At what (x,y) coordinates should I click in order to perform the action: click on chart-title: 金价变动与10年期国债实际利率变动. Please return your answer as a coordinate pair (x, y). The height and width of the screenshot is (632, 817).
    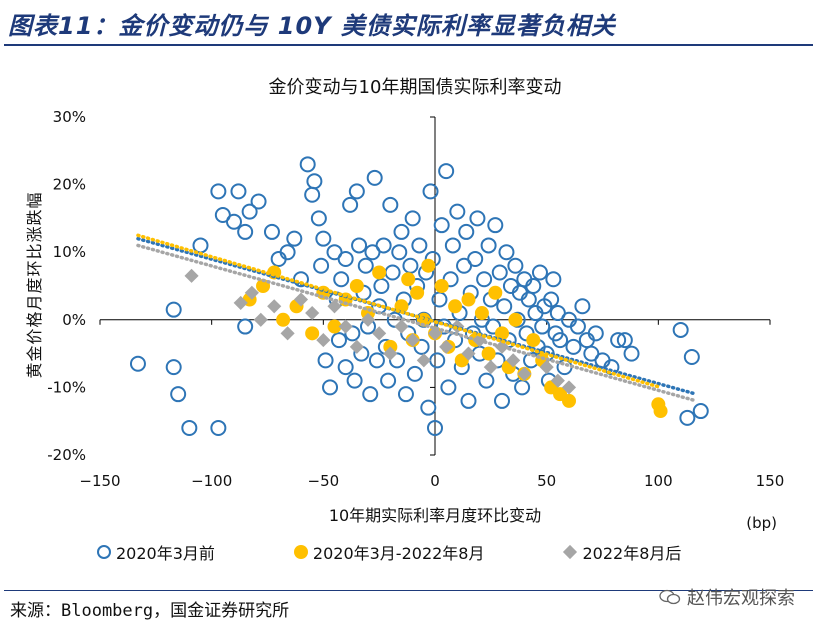
    Looking at the image, I should click on (415, 87).